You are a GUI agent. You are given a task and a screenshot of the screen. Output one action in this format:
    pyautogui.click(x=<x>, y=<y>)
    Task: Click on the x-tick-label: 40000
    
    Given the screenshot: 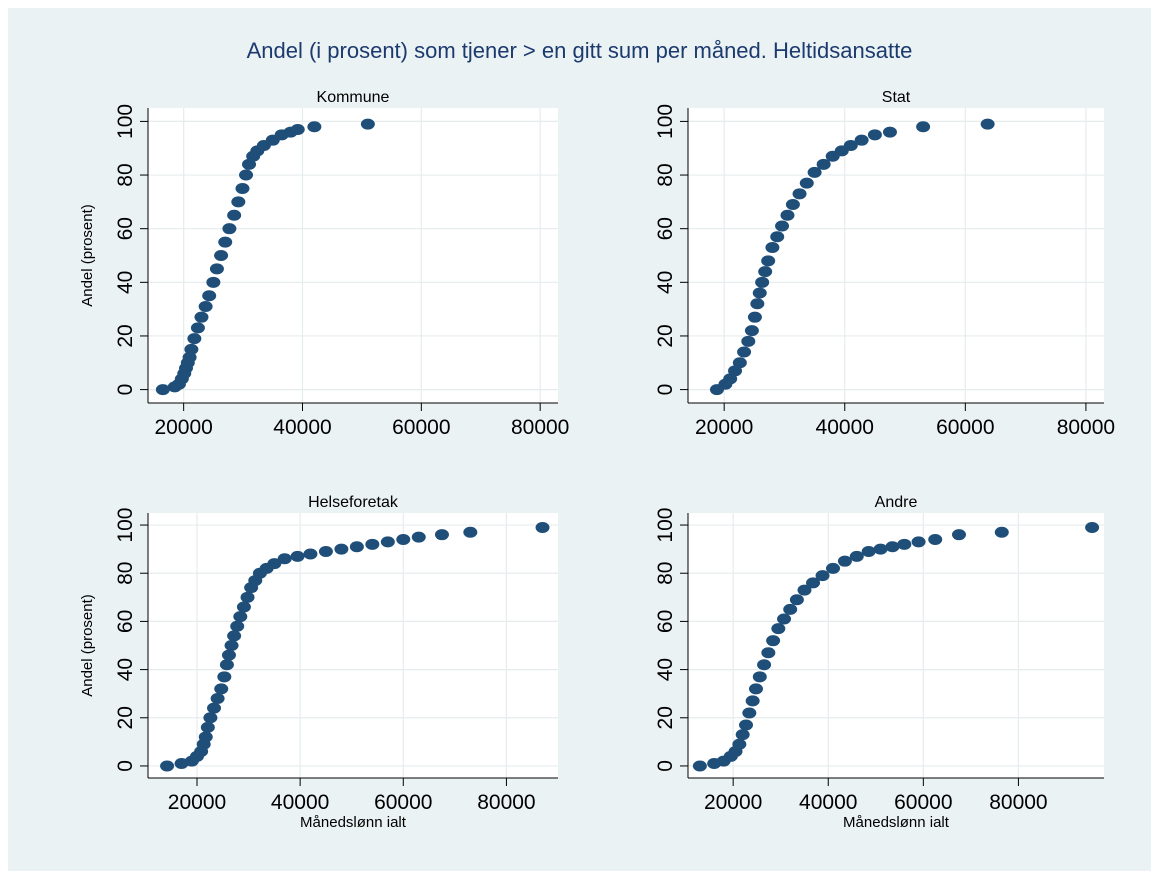 What is the action you would take?
    pyautogui.click(x=828, y=802)
    